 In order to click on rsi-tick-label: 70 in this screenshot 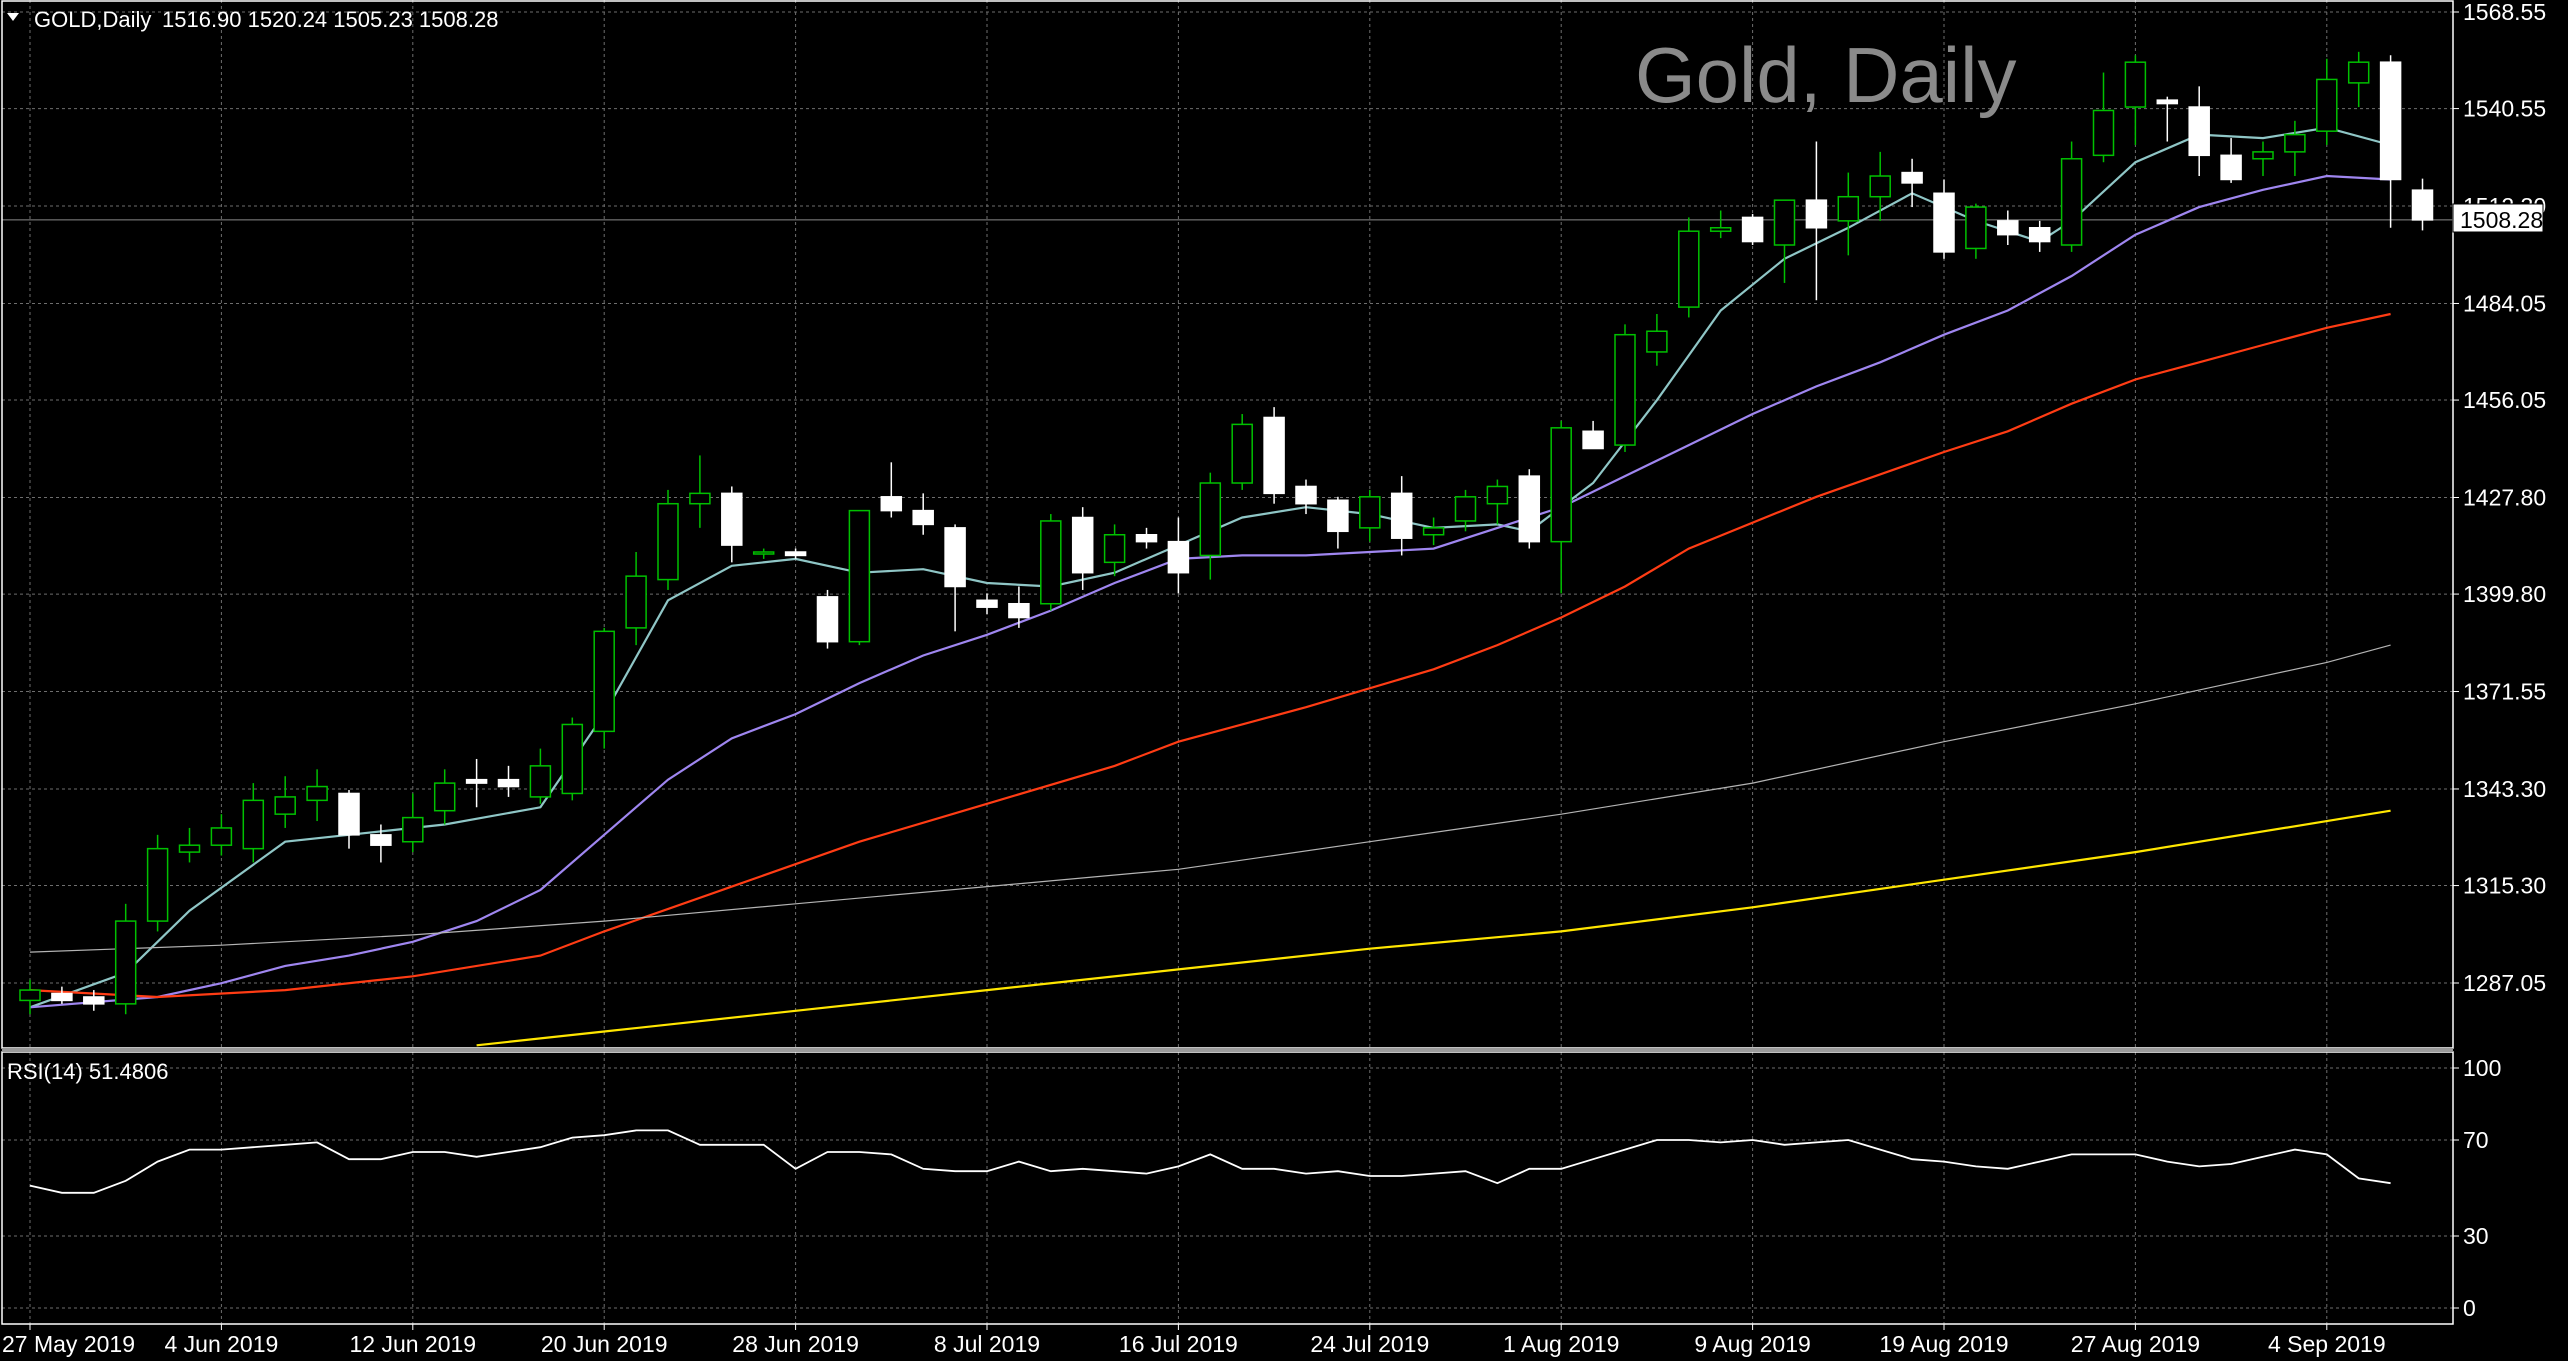, I will do `click(2476, 1140)`.